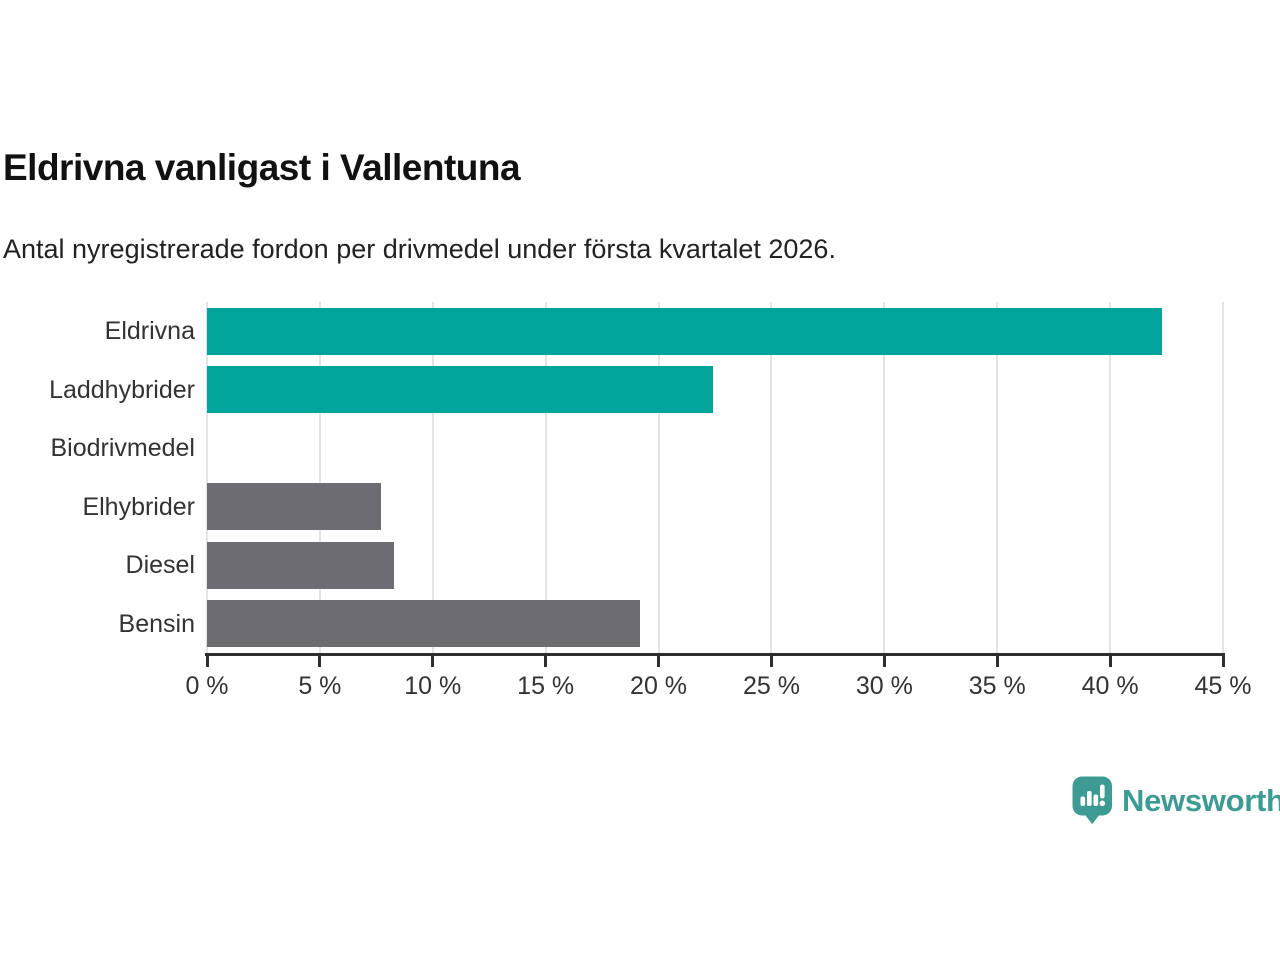  What do you see at coordinates (262, 167) in the screenshot?
I see `chart-title: Eldrivna vanligast i Vallentuna` at bounding box center [262, 167].